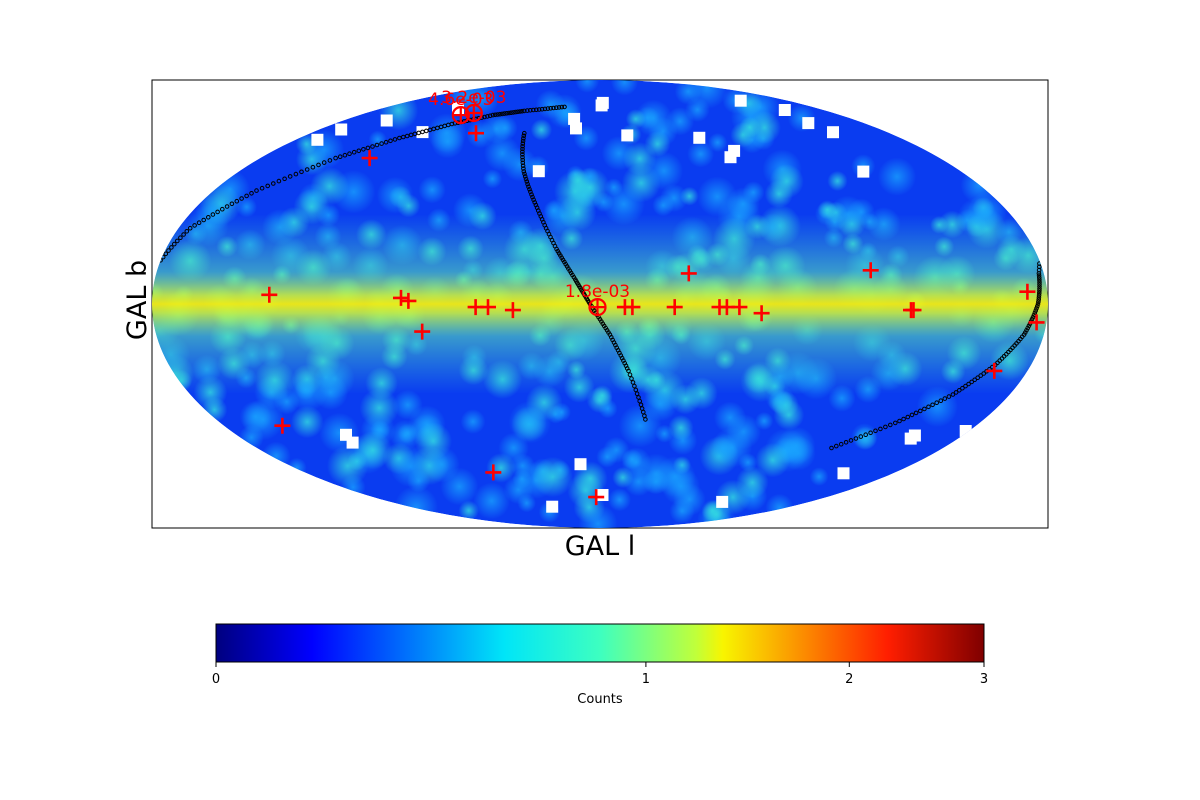 The image size is (1200, 800). I want to click on colorbar-tick-label: 2, so click(849, 679).